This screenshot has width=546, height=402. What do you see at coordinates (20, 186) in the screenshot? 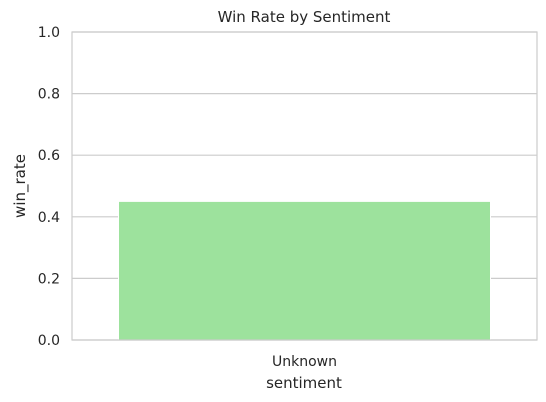
I see `y-axis-label: win_rate` at bounding box center [20, 186].